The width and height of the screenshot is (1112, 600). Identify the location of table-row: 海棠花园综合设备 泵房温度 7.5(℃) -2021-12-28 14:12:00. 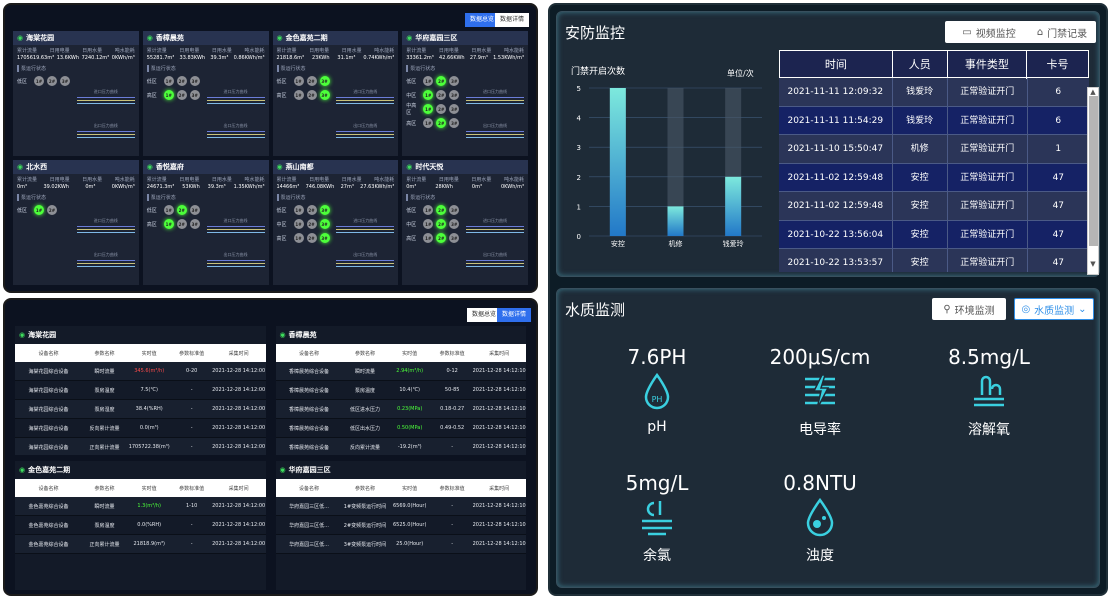
(140, 390).